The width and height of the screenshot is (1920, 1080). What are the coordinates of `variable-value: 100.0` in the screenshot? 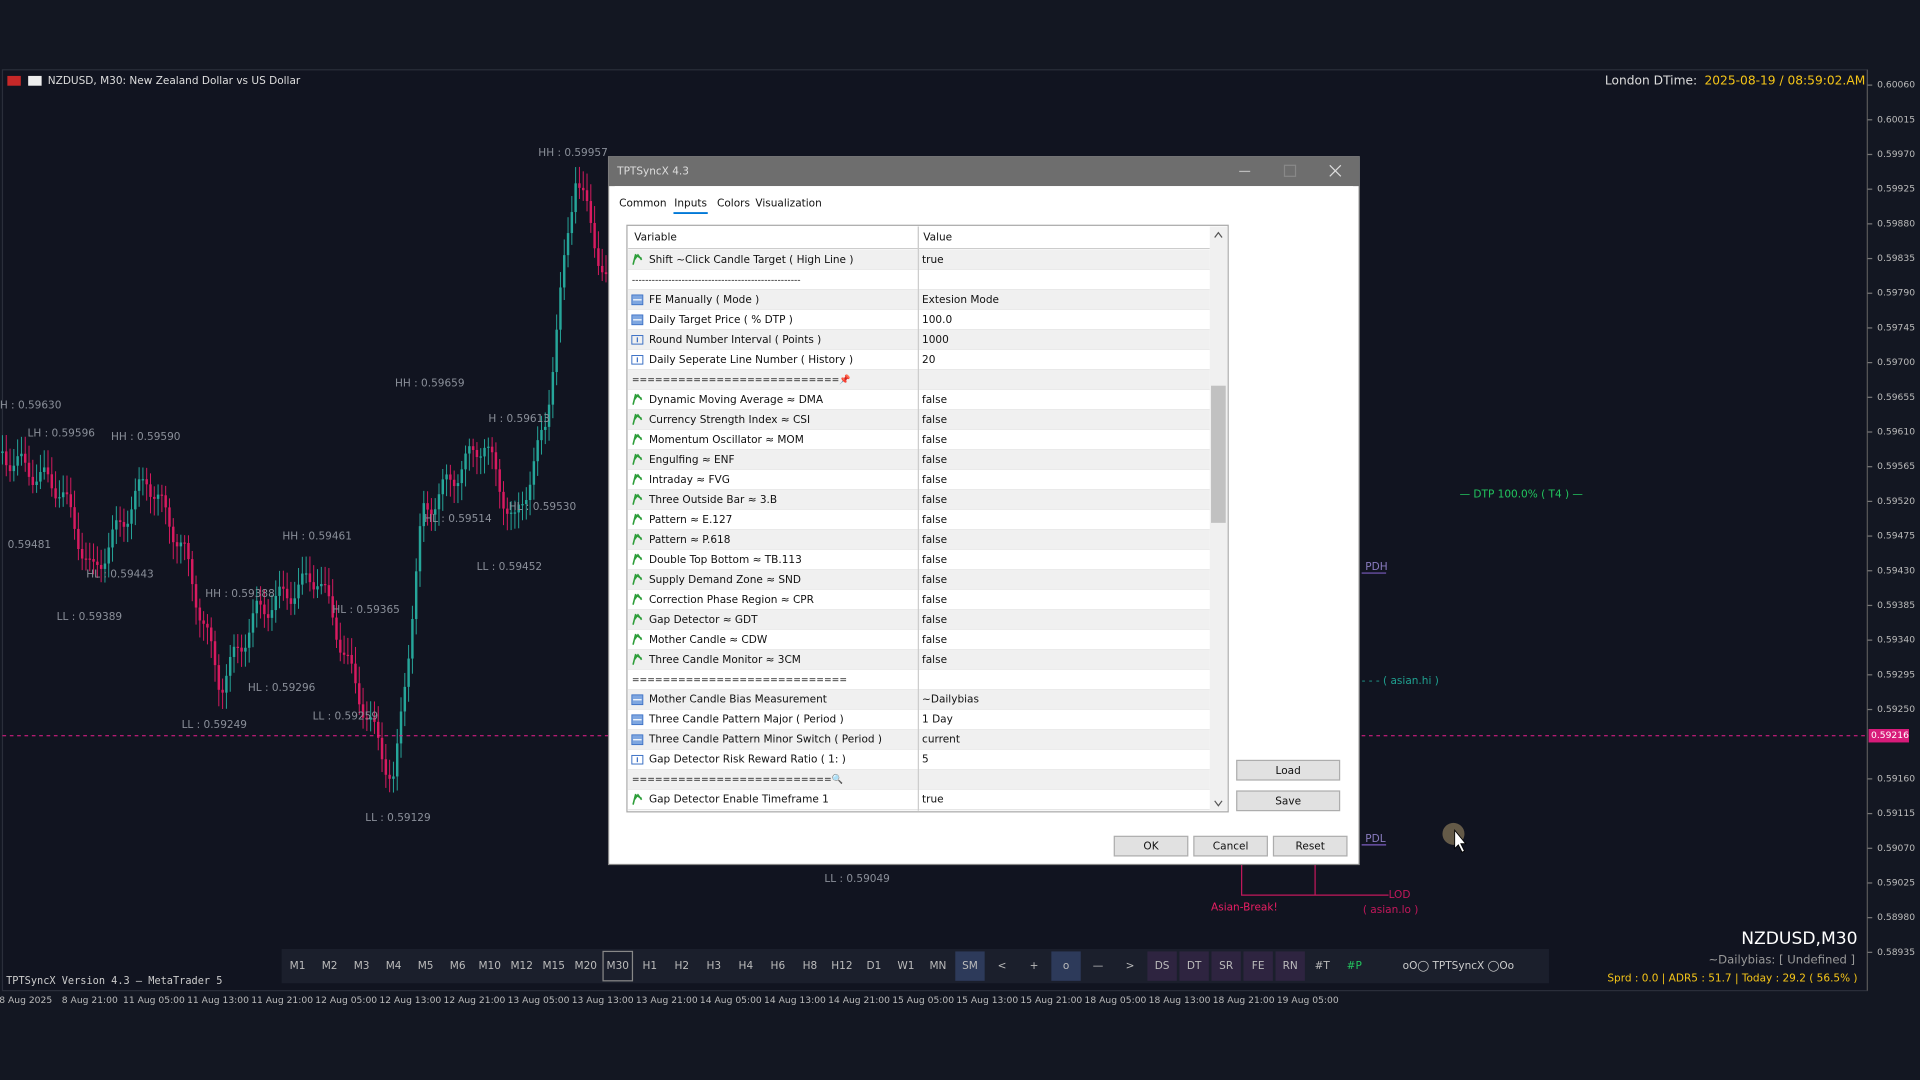 It's located at (937, 320).